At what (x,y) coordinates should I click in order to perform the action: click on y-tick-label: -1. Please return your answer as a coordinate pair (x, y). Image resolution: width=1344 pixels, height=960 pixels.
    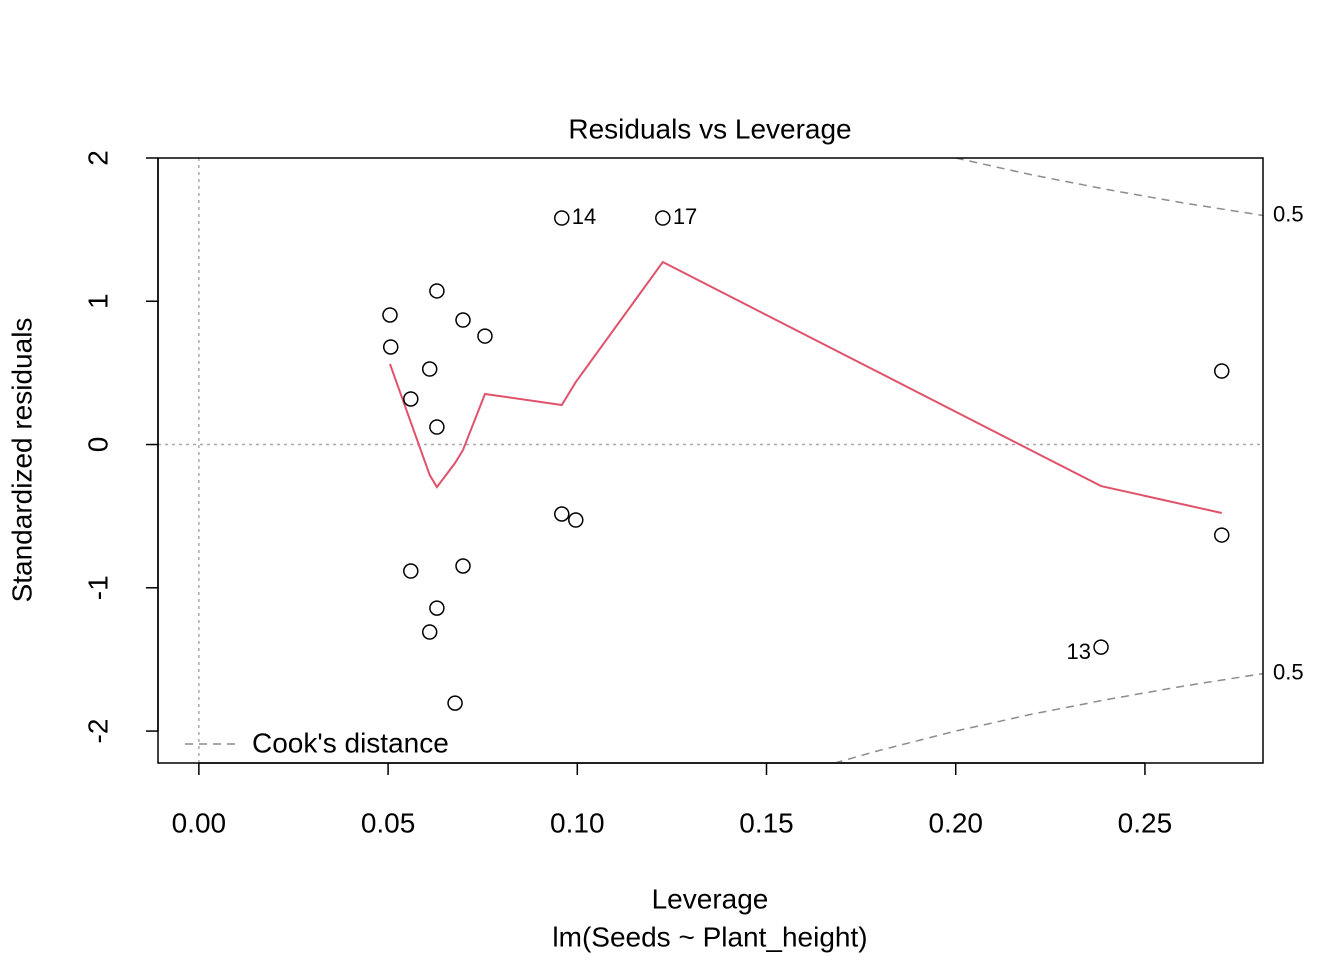
    Looking at the image, I should click on (97, 587).